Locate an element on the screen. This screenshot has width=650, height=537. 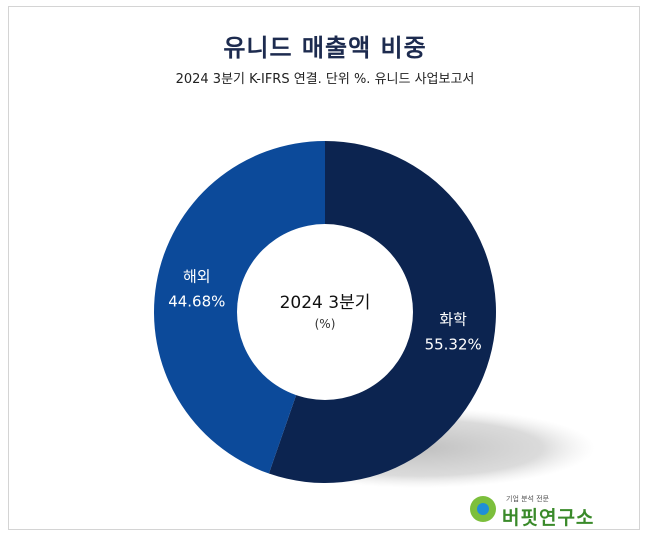
chart-title: 유니드 매출액 비중 is located at coordinates (325, 48).